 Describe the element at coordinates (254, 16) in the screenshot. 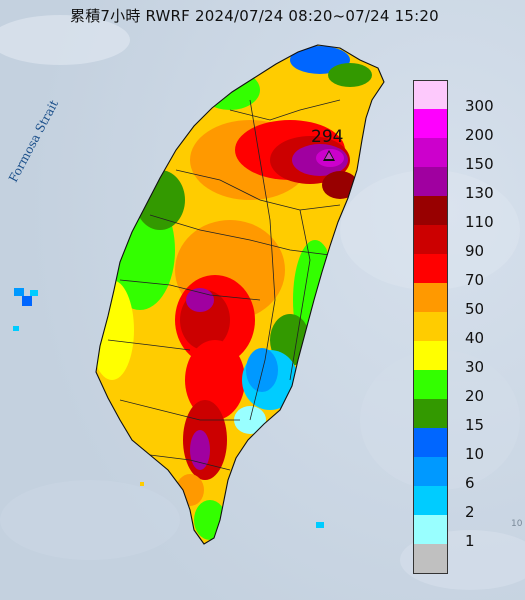

I see `map-title: 累積7小時 RWRF 2024/07/24 08:20~07/24 15:20` at that location.